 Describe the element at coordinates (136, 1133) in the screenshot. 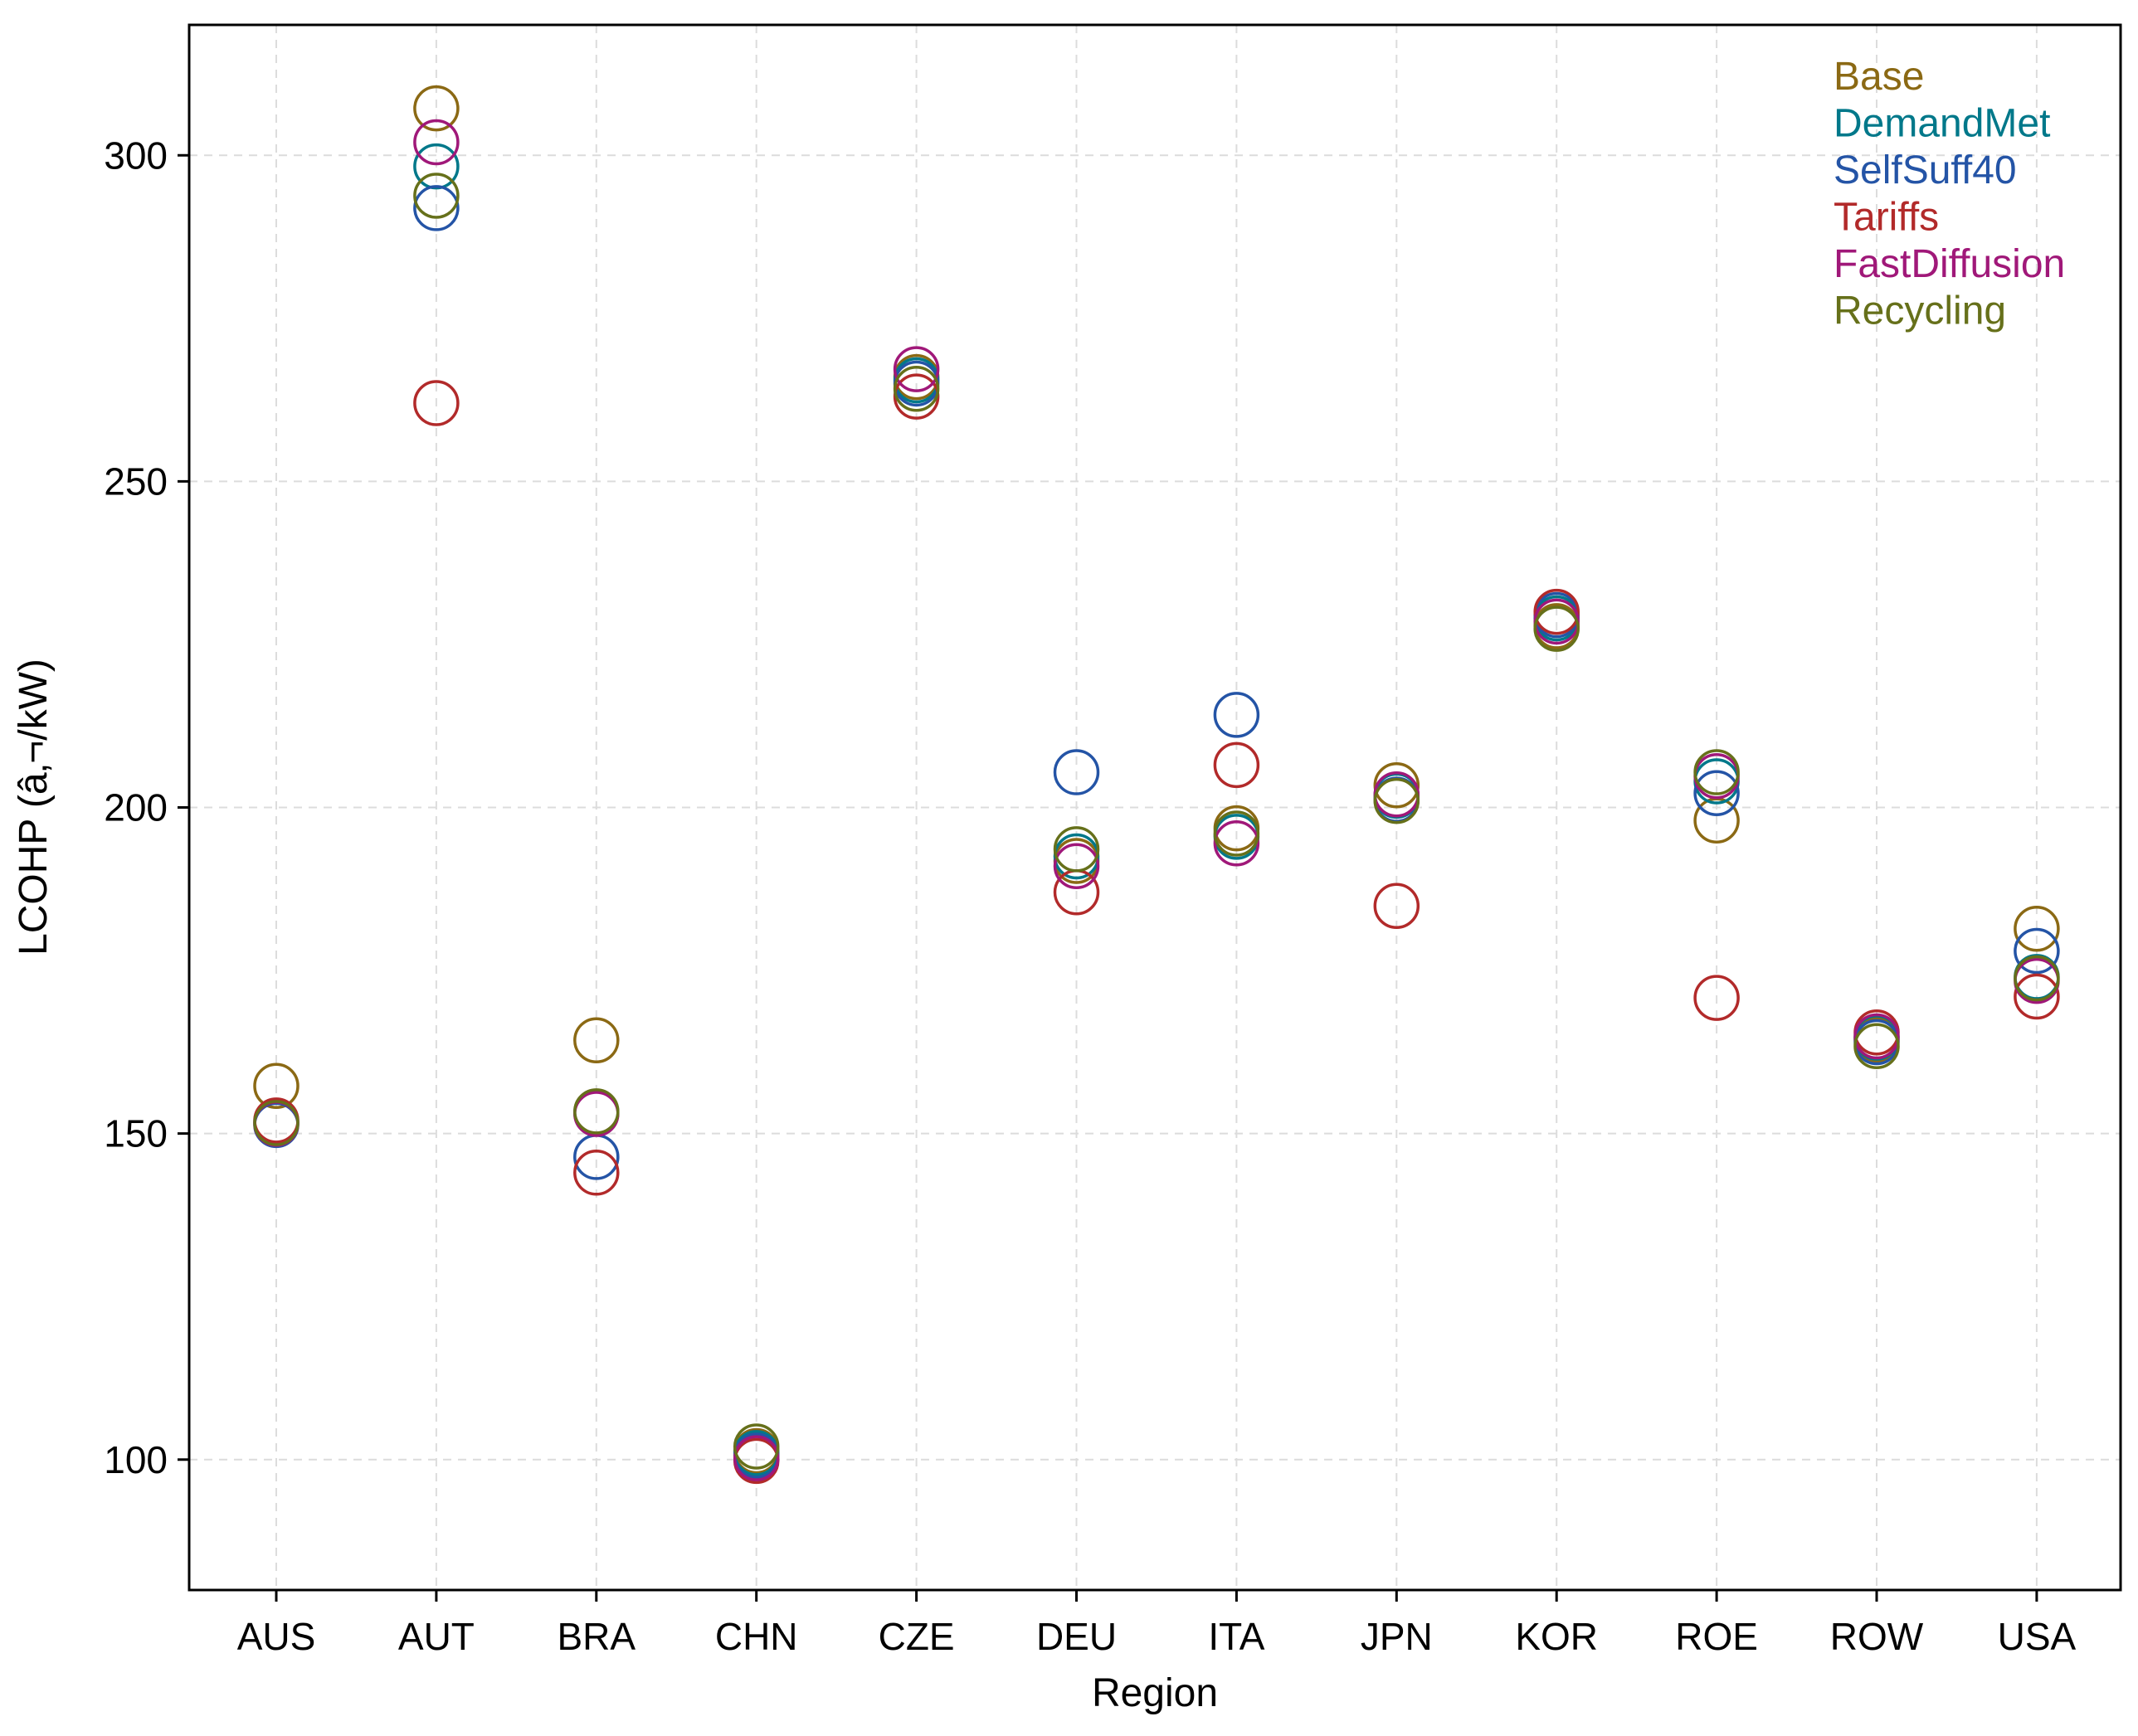

I see `y-tick-label: 150` at that location.